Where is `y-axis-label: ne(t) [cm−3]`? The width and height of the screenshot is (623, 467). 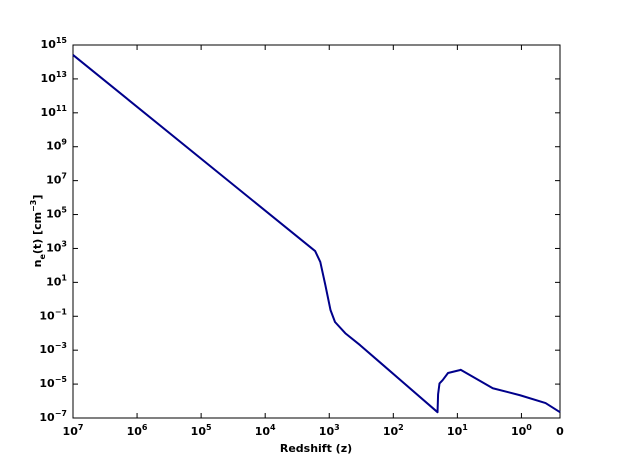 y-axis-label: ne(t) [cm−3] is located at coordinates (38, 231).